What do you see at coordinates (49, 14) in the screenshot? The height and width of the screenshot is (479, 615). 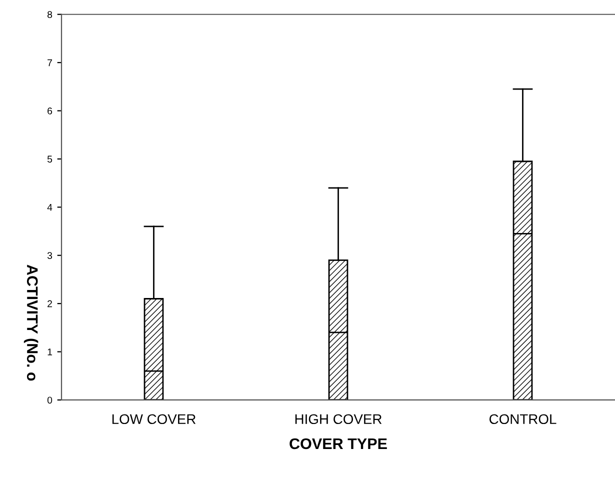 I see `y-tick-label: 8` at bounding box center [49, 14].